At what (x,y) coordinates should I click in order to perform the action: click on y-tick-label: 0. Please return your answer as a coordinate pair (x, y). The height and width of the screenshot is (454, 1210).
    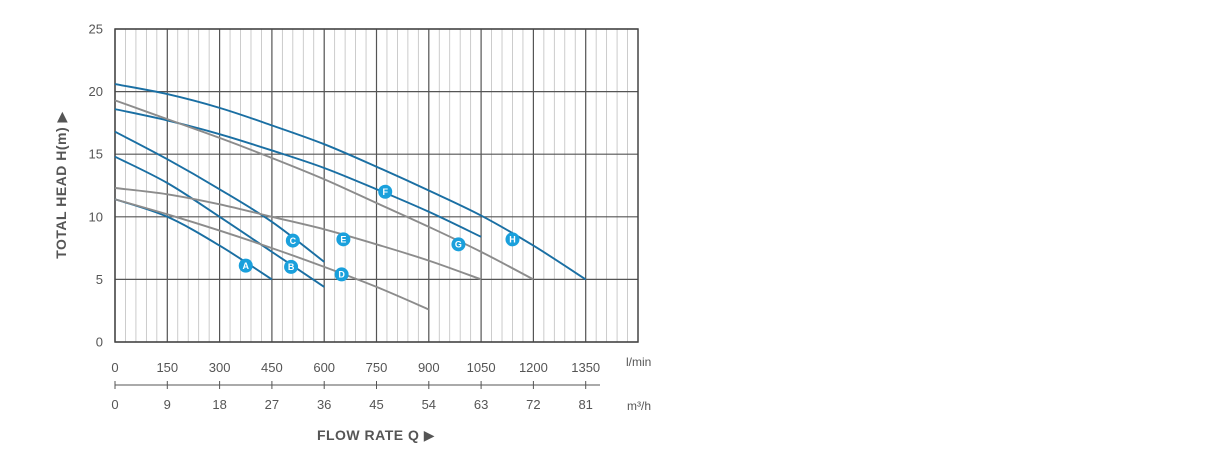
    Looking at the image, I should click on (99, 342).